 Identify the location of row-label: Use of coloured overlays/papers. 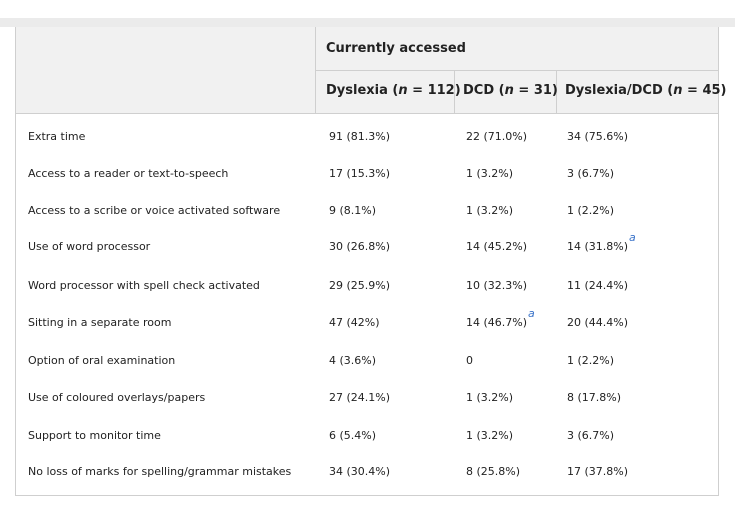
(117, 397).